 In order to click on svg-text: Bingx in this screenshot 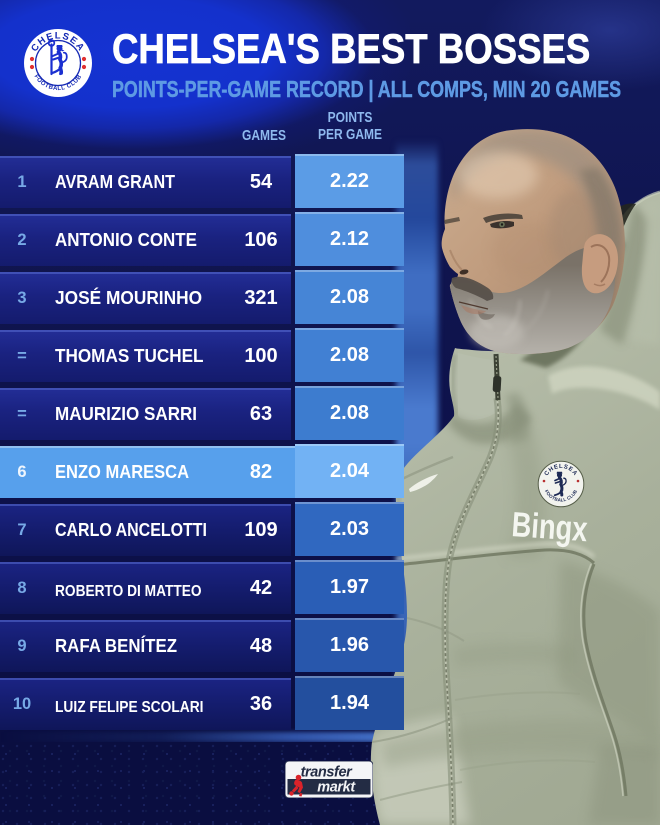, I will do `click(549, 527)`.